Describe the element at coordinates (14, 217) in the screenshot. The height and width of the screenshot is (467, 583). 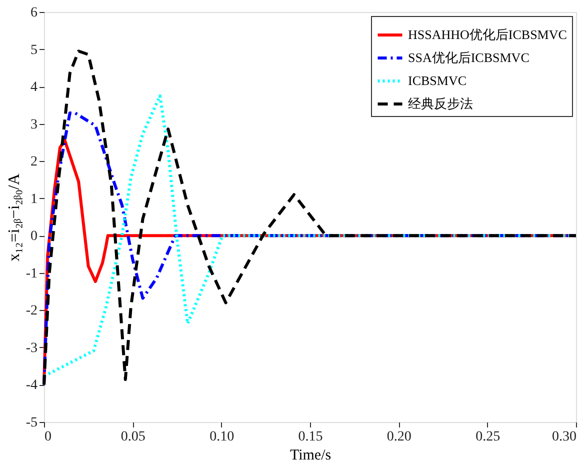
I see `y-axis-title: x₁₂=i₂ᵦ−i₂ᵦ₀/A` at that location.